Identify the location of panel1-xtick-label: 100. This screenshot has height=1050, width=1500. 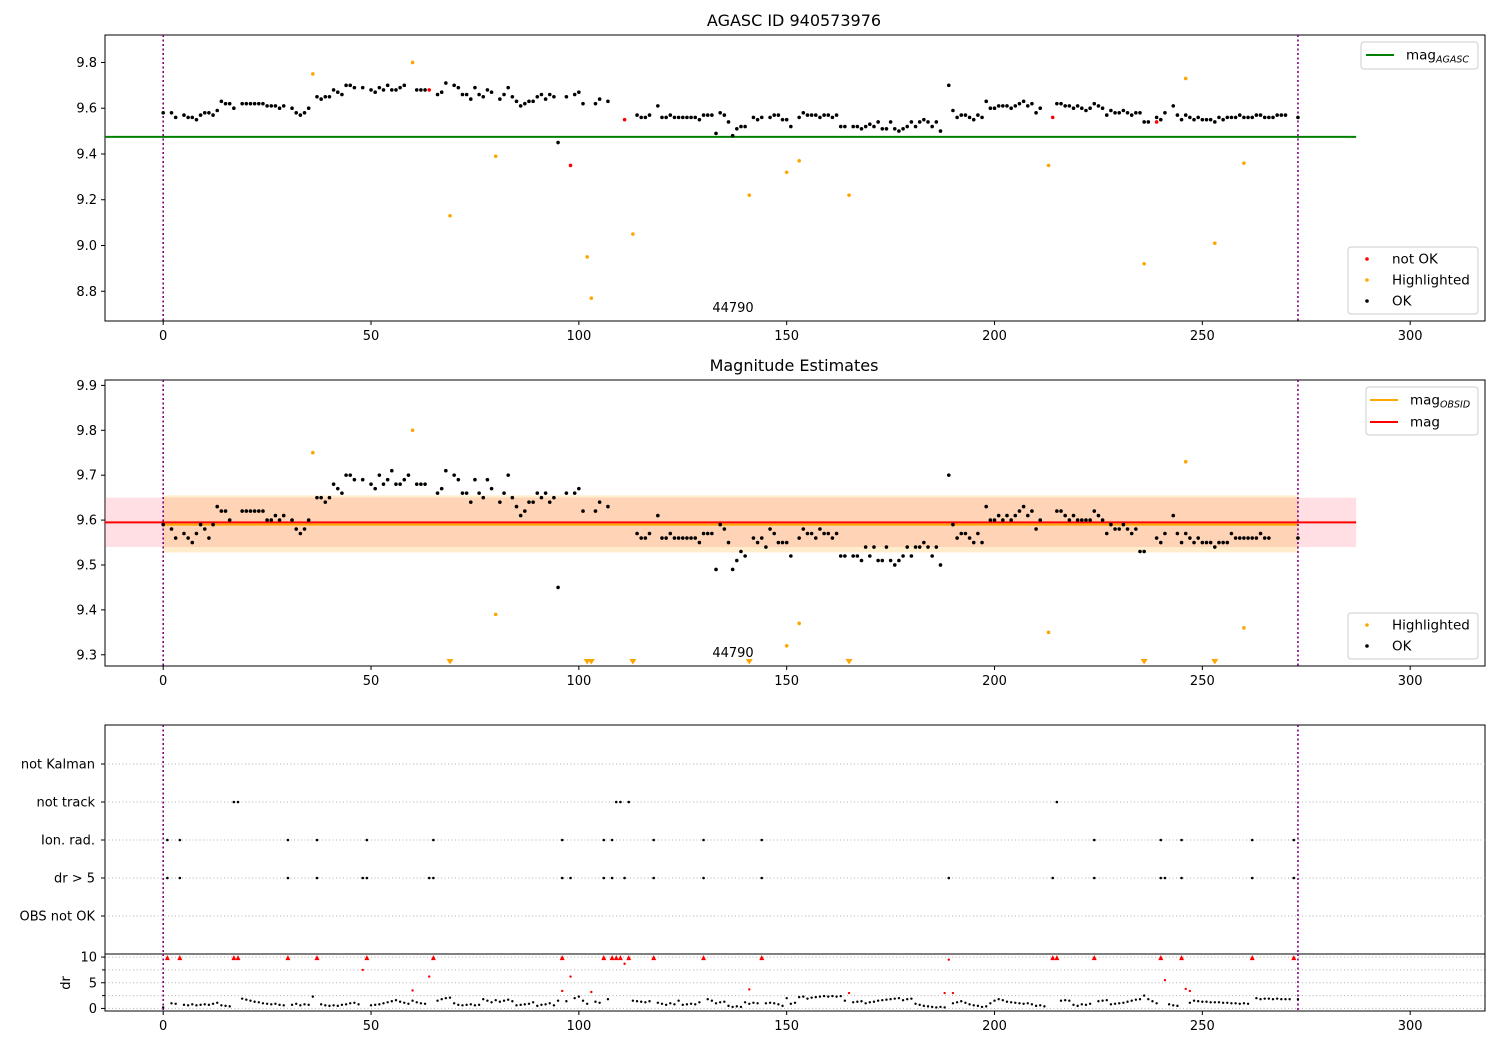
(578, 336).